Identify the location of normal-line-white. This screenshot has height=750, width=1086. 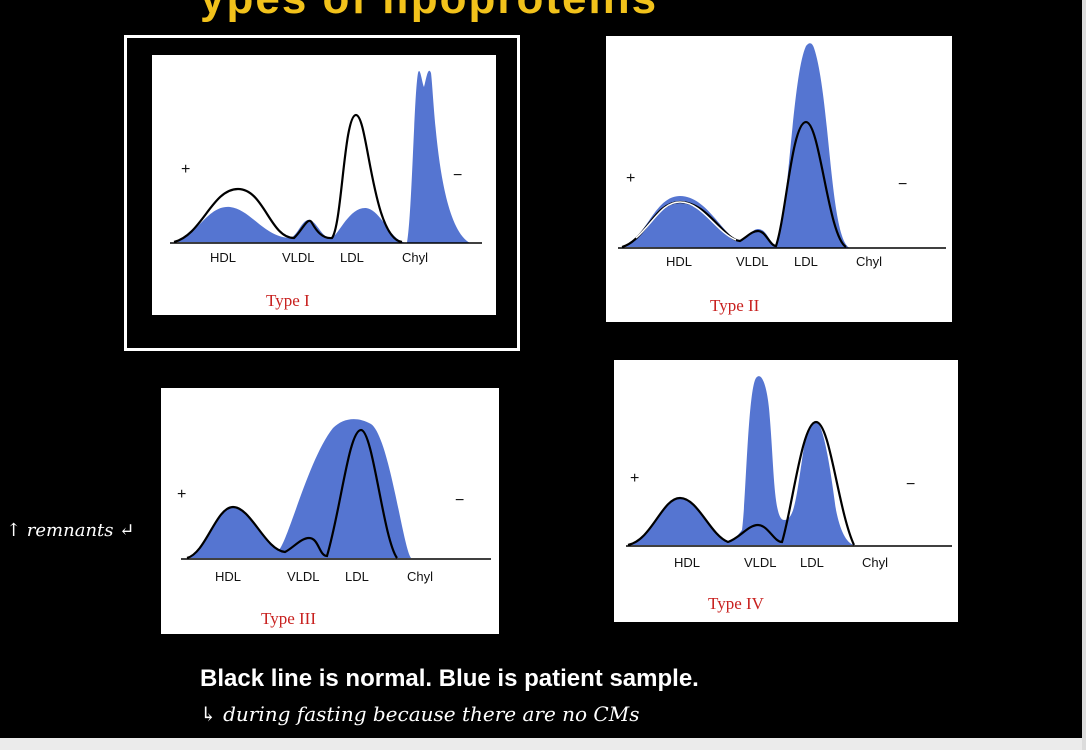
(686, 221).